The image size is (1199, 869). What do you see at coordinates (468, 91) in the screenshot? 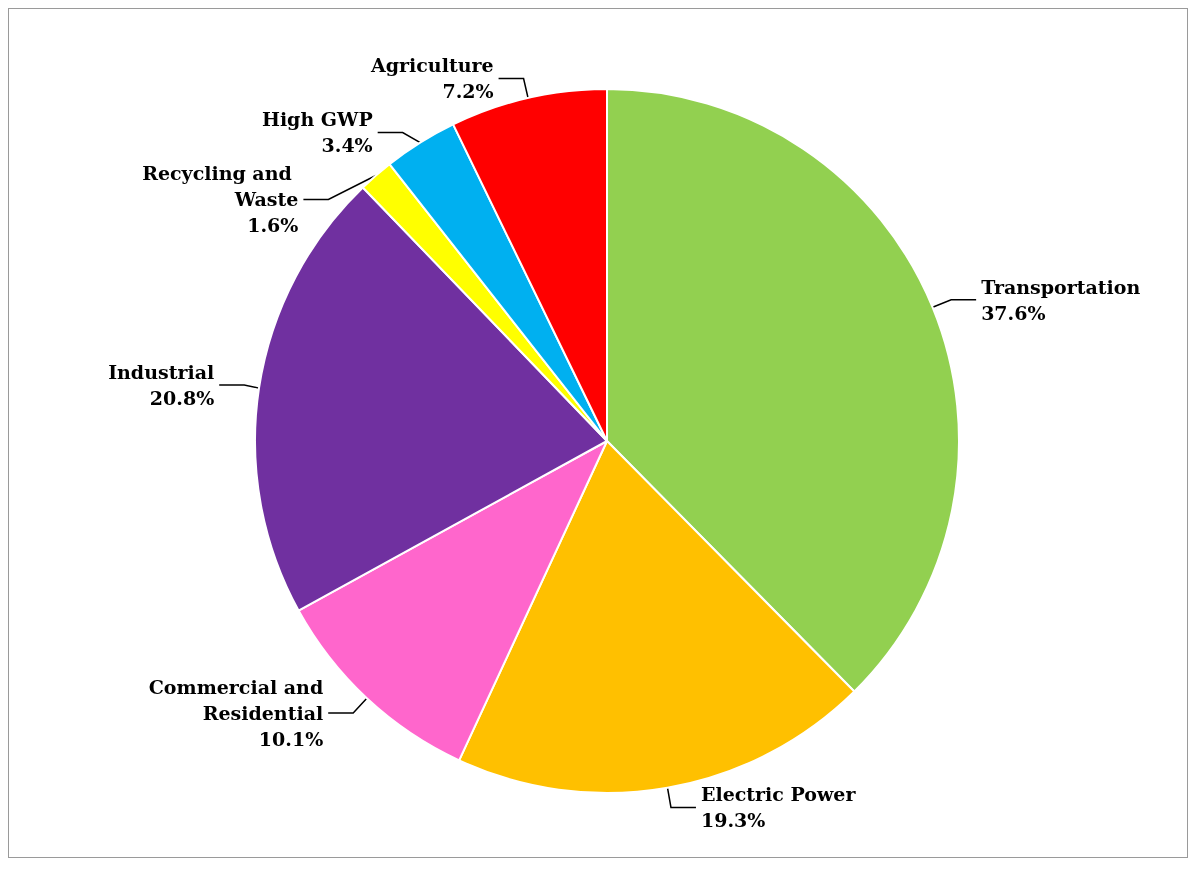
I see `data-label: 7.2%` at bounding box center [468, 91].